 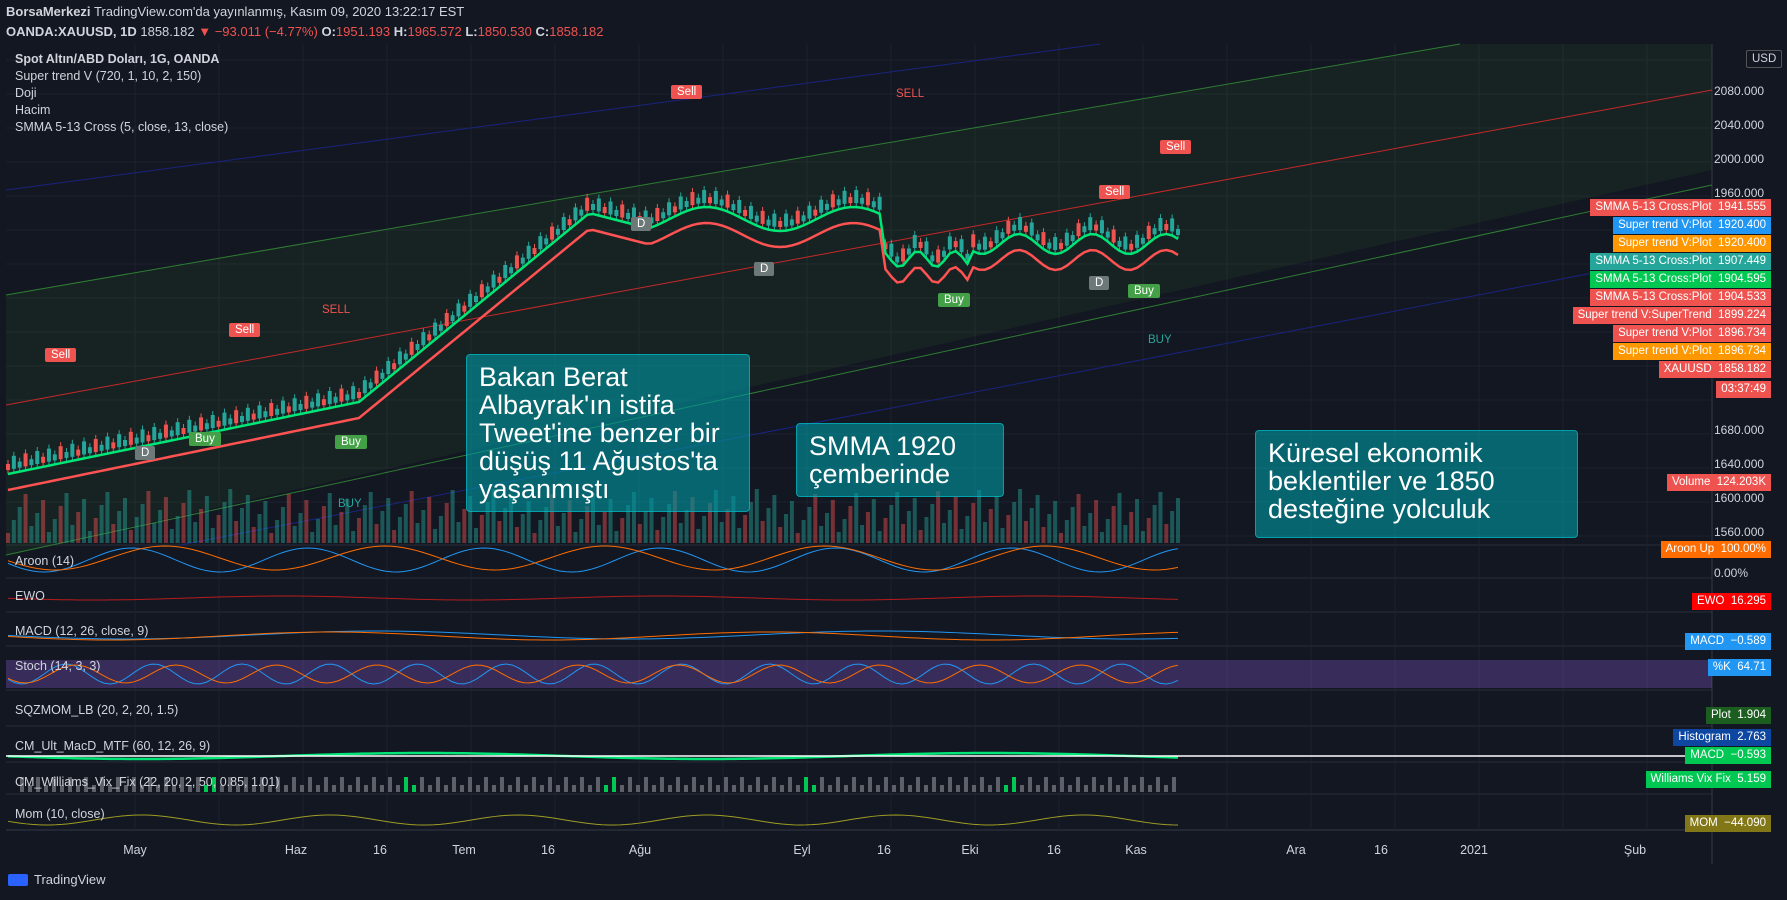 What do you see at coordinates (97, 710) in the screenshot?
I see `pane-sqzmom-label: SQZMOM_LB (20, 2, 20, 1.5)` at bounding box center [97, 710].